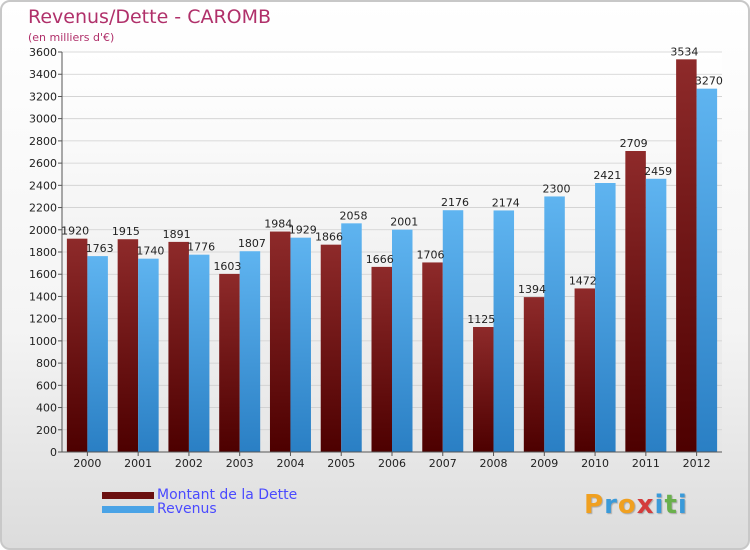 This screenshot has height=550, width=750. Describe the element at coordinates (709, 81) in the screenshot. I see `value-label-revenus: 3270` at that location.